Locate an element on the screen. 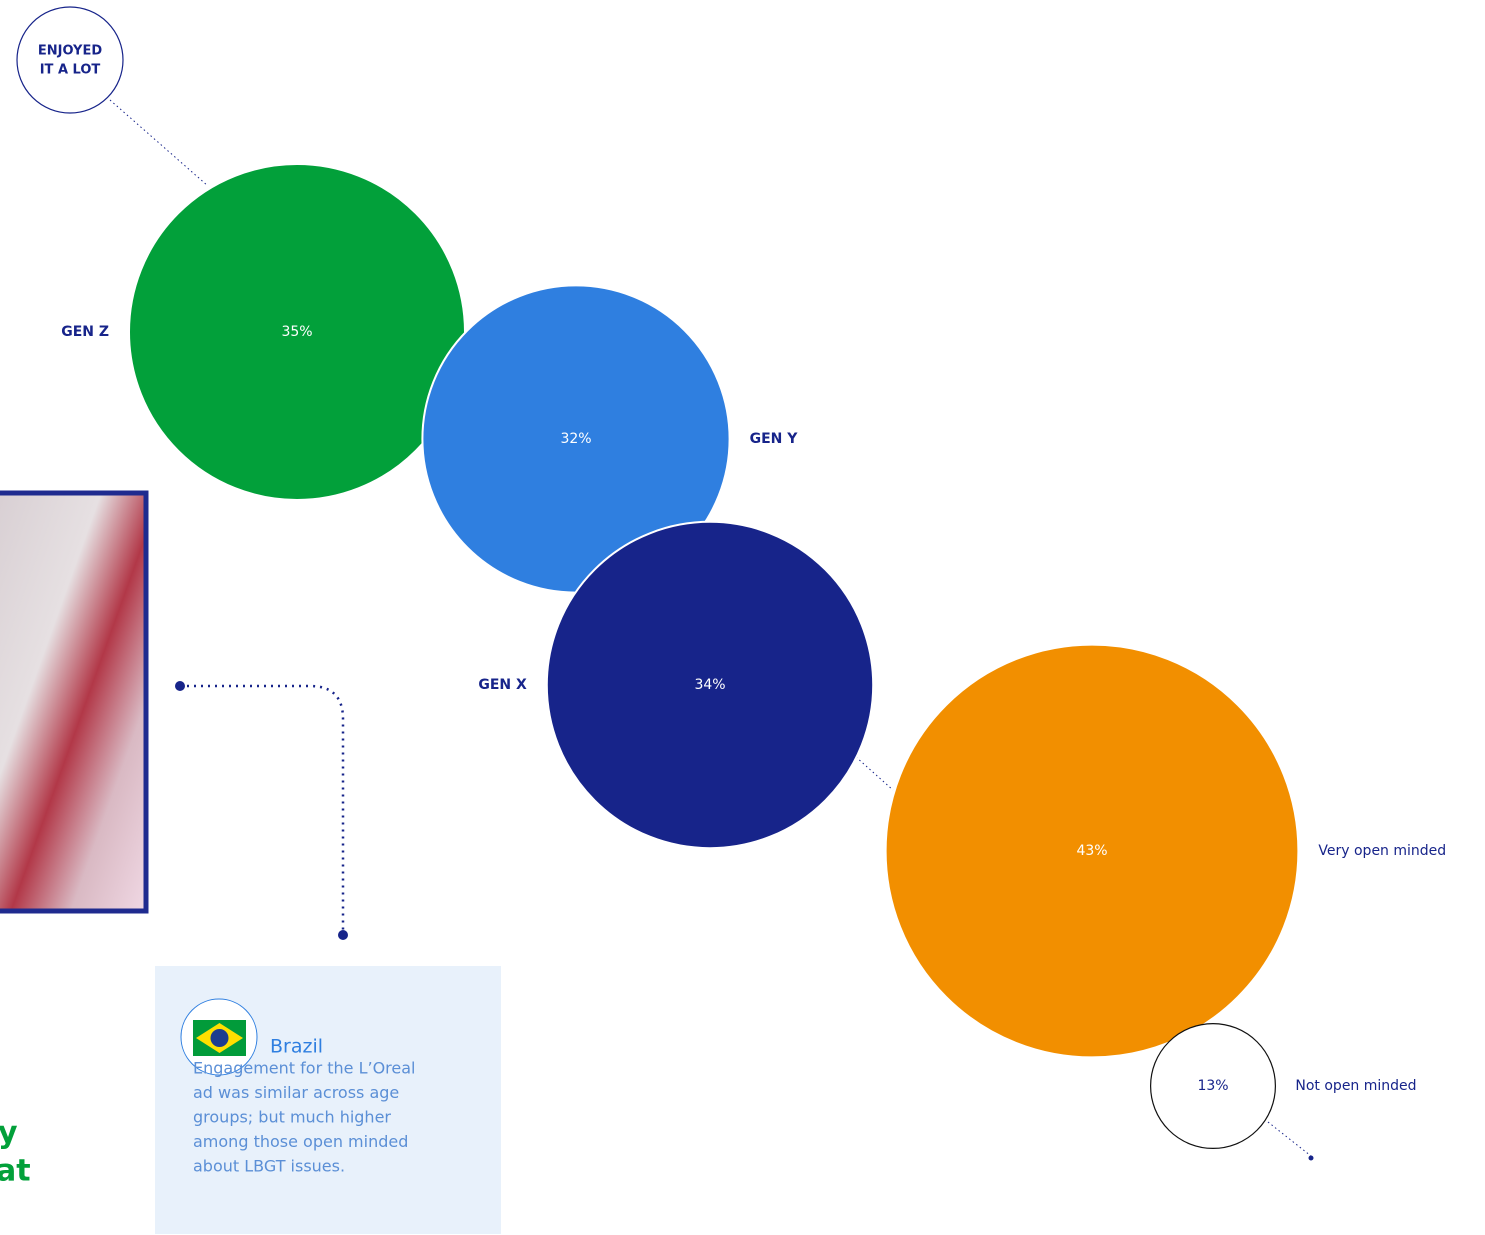 Image resolution: width=1485 pixels, height=1235 pixels. category-label: Not open minded is located at coordinates (1355, 1086).